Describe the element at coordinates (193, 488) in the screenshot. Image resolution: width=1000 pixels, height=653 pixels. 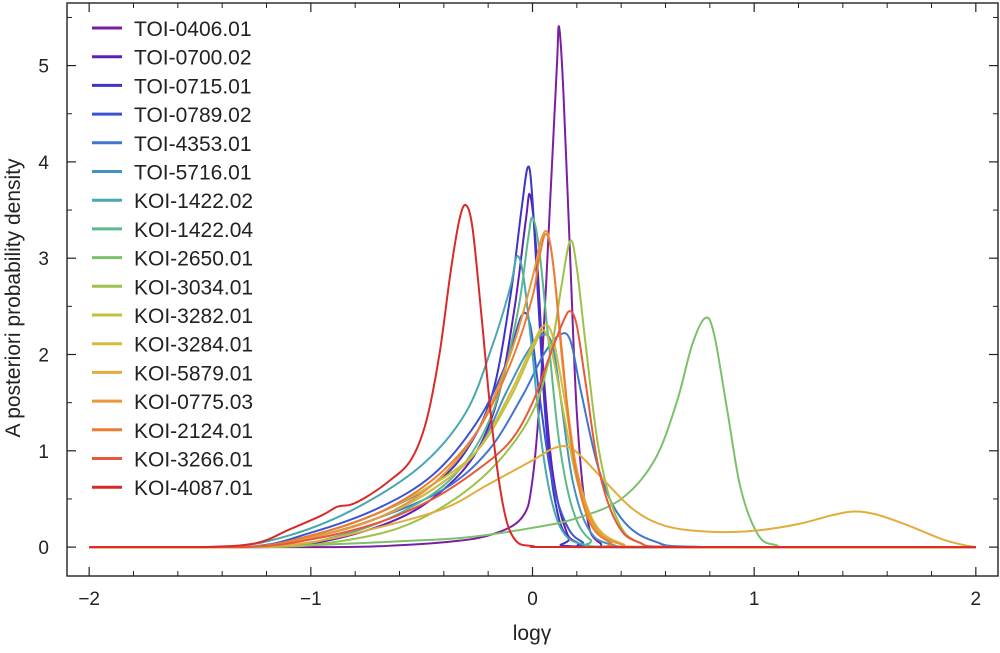
I see `legend-label: KOI-4087.01` at that location.